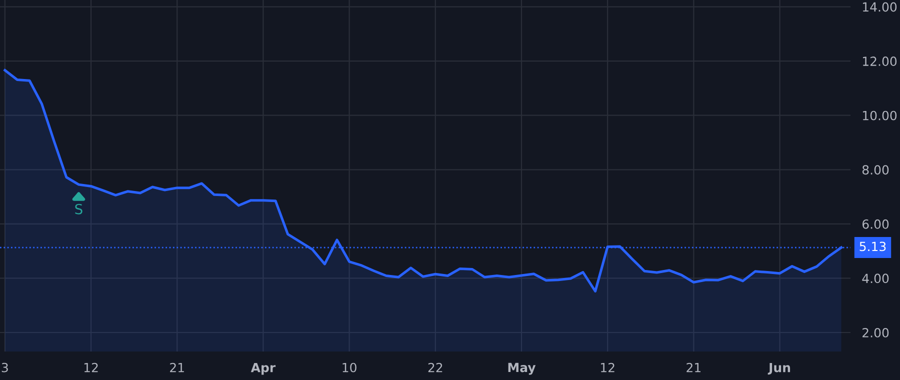 The width and height of the screenshot is (900, 380). What do you see at coordinates (435, 367) in the screenshot?
I see `x-tick-label: 22` at bounding box center [435, 367].